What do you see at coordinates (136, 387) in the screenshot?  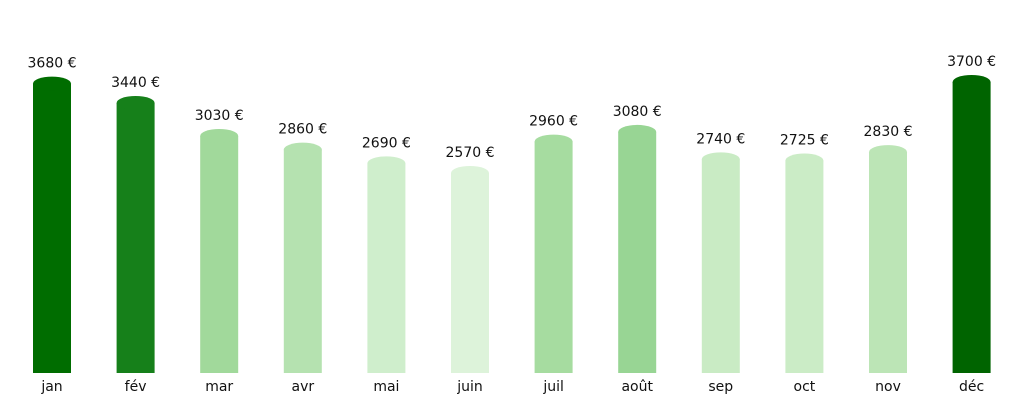 I see `x-tick-label: fév` at bounding box center [136, 387].